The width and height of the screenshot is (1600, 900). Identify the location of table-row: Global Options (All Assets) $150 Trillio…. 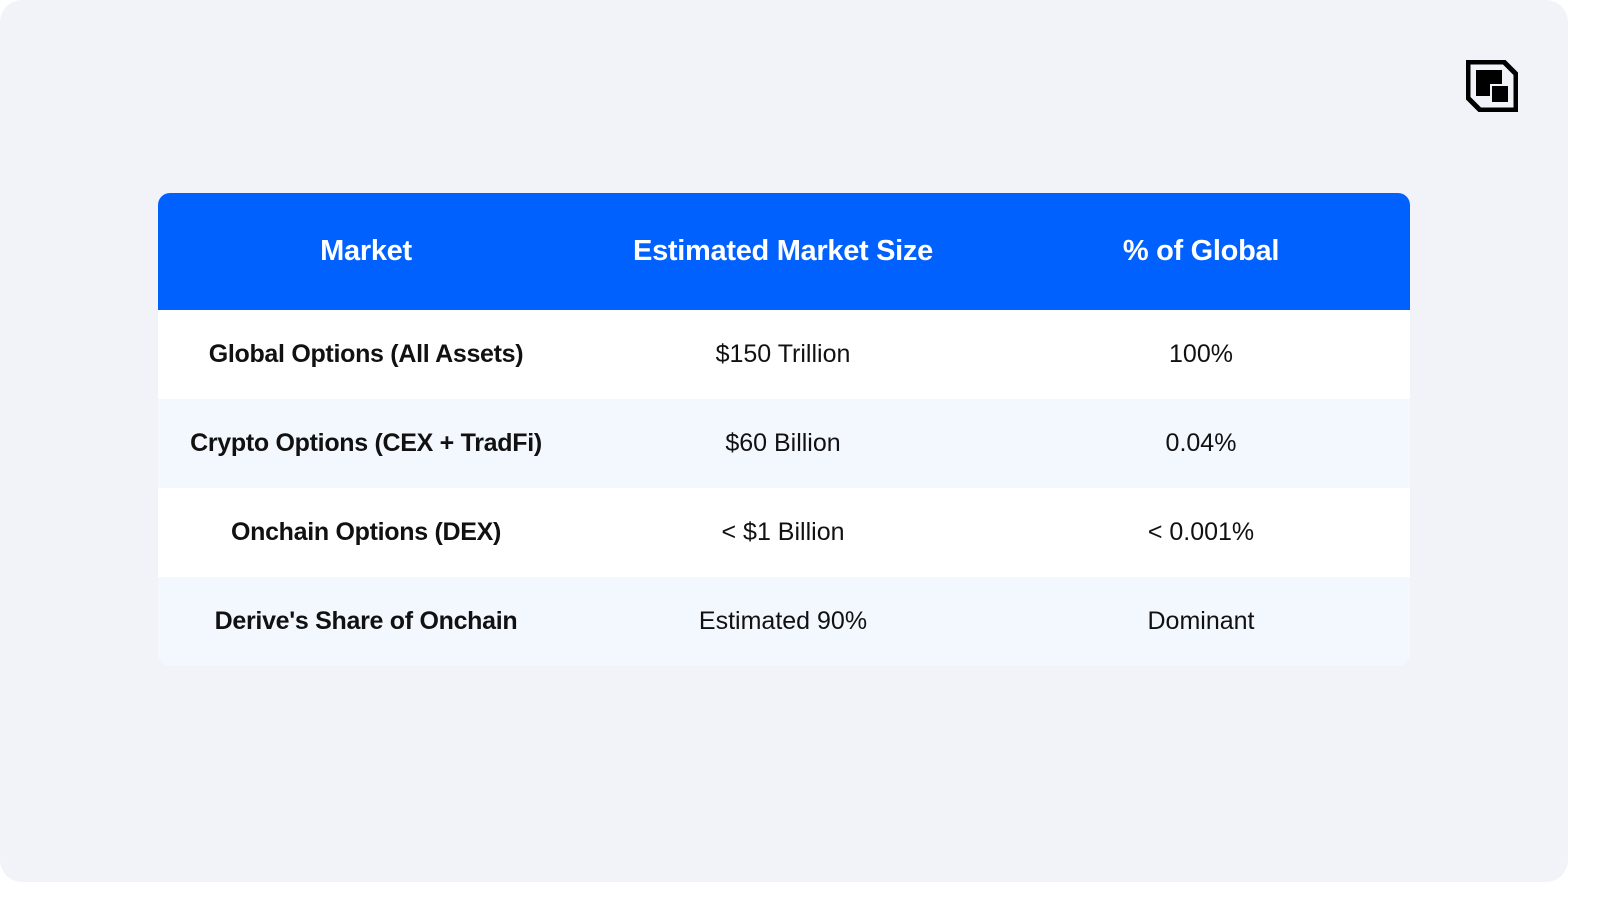
(784, 354).